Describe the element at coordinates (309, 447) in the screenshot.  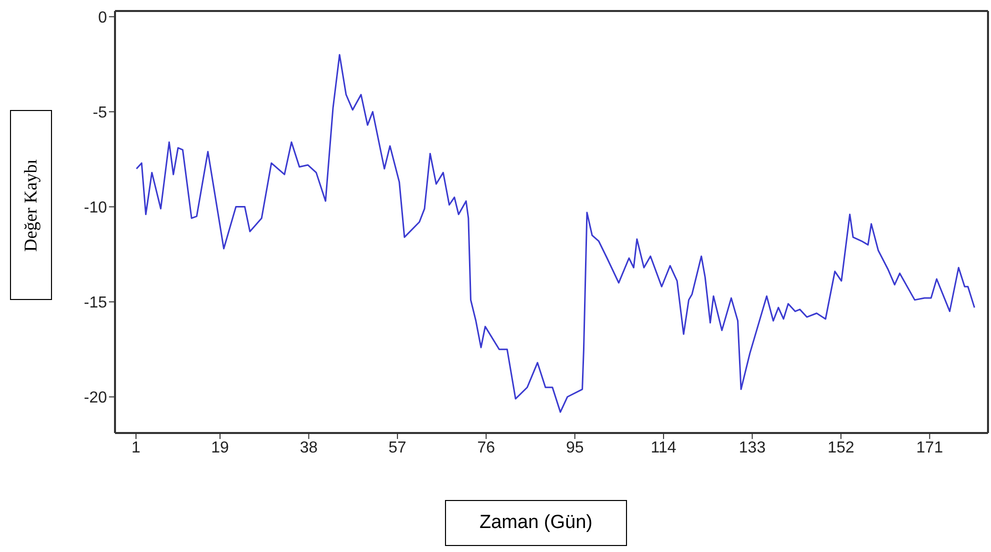
I see `x-tick-label: 38` at that location.